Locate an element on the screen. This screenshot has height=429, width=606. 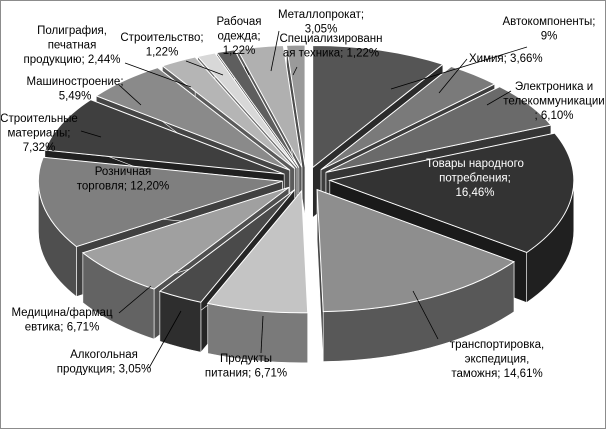
data-label-line: 16,46% is located at coordinates (474, 193).